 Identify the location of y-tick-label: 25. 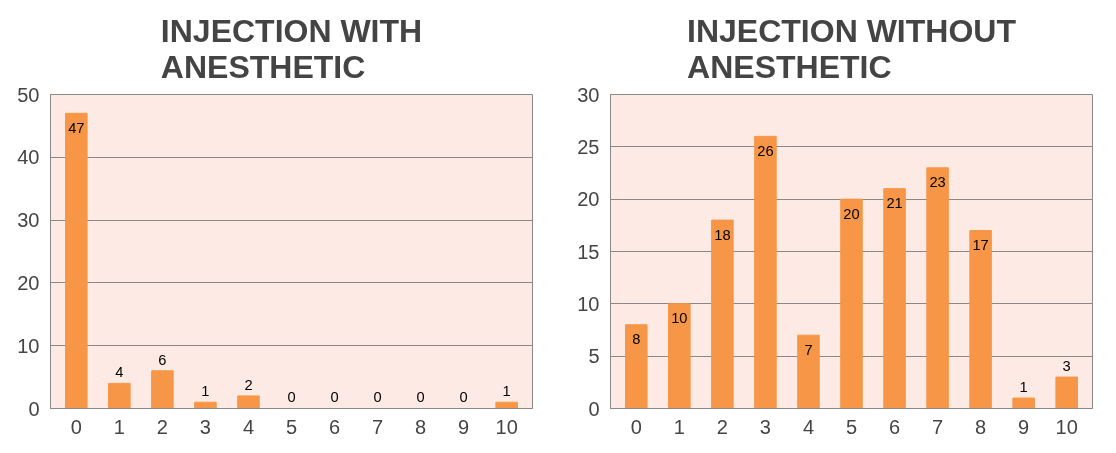
(588, 146).